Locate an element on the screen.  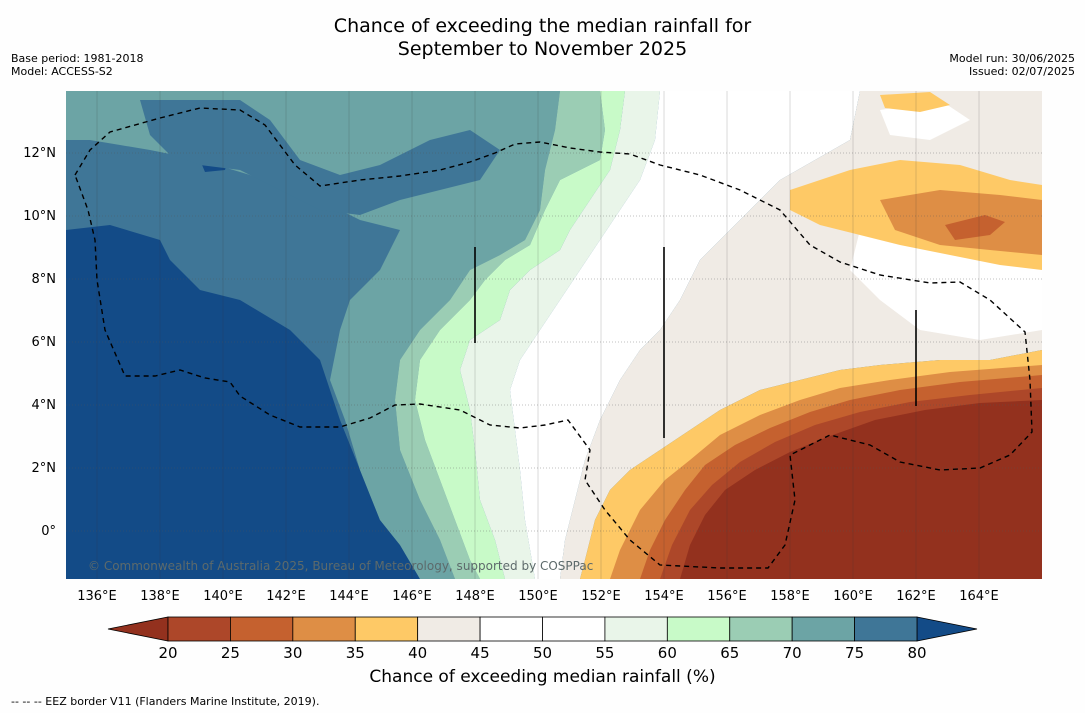
colorbar-under-arrow is located at coordinates (138, 629).